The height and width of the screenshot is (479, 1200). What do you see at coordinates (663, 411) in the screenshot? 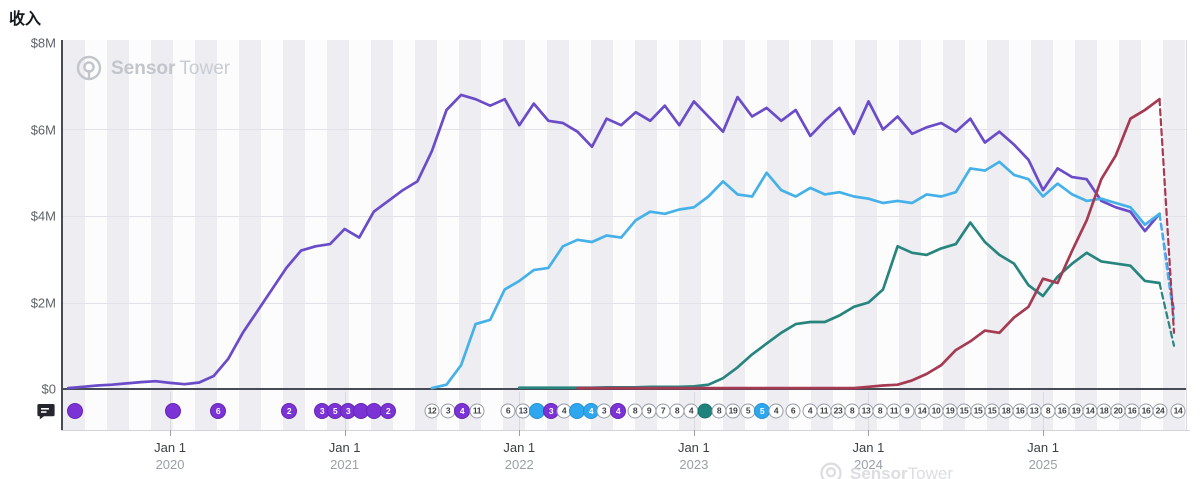
I see `event-marker: 7` at bounding box center [663, 411].